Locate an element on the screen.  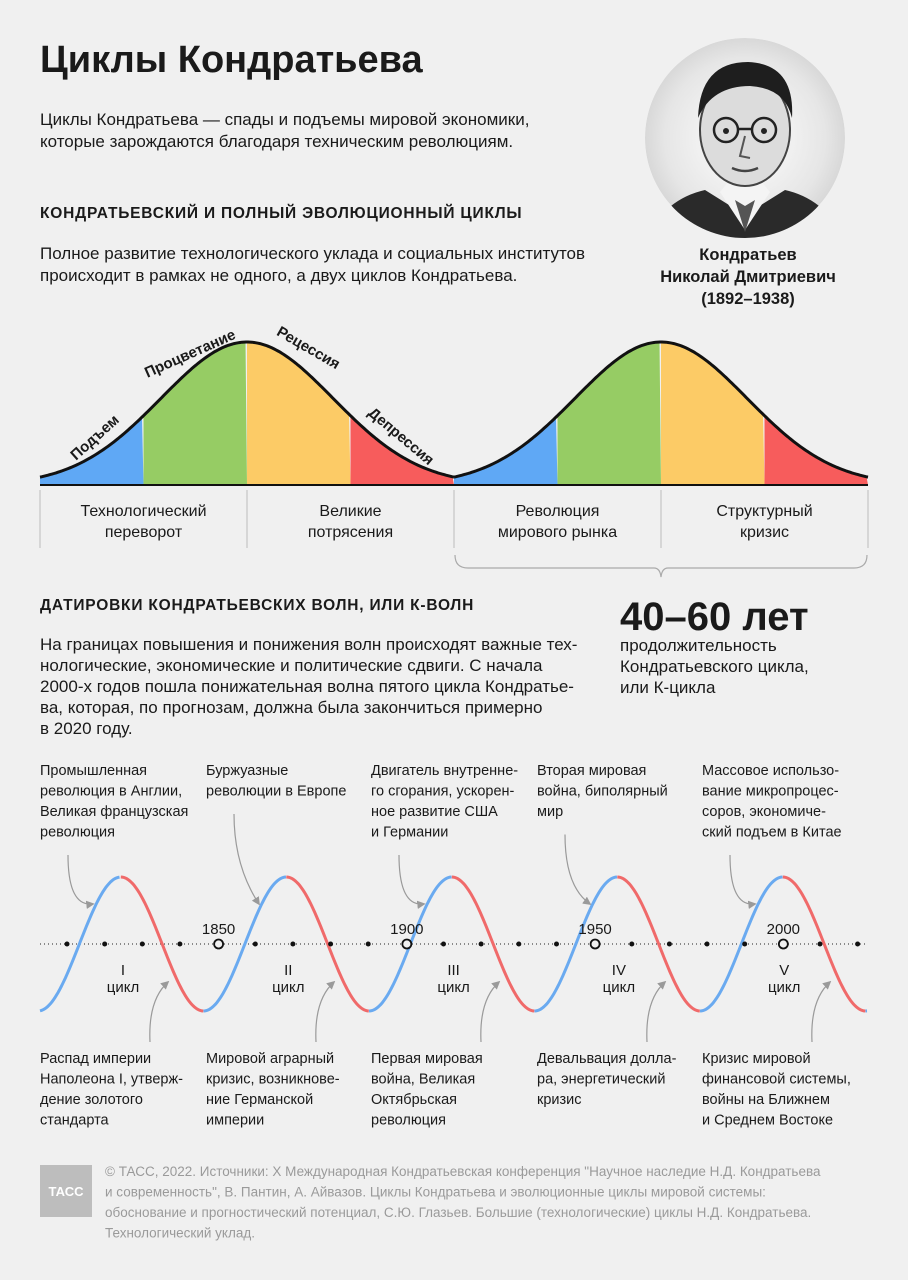
stat-description: продолжительность is located at coordinates (698, 645).